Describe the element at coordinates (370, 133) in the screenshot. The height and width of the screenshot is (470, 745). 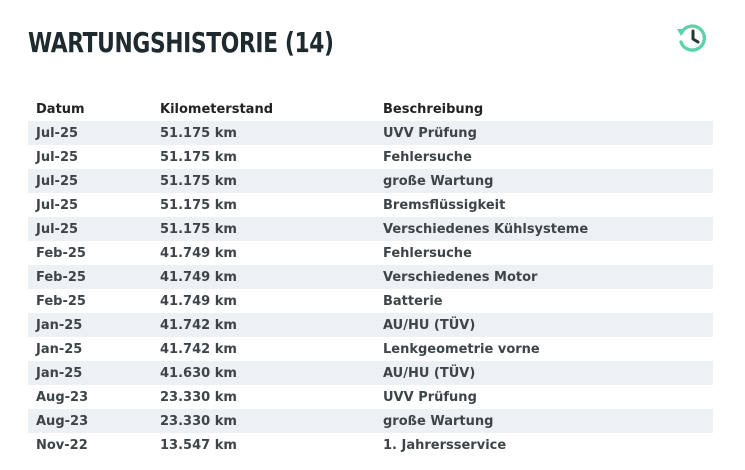
I see `table-row: Jul-25 51.175 km UVV Prüfung` at that location.